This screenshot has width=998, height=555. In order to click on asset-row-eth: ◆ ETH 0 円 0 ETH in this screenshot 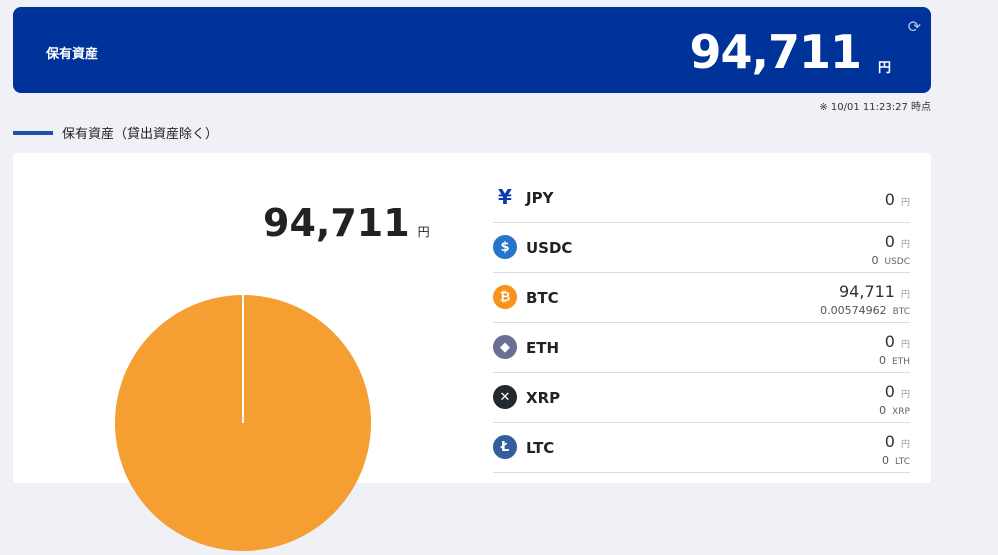, I will do `click(701, 348)`.